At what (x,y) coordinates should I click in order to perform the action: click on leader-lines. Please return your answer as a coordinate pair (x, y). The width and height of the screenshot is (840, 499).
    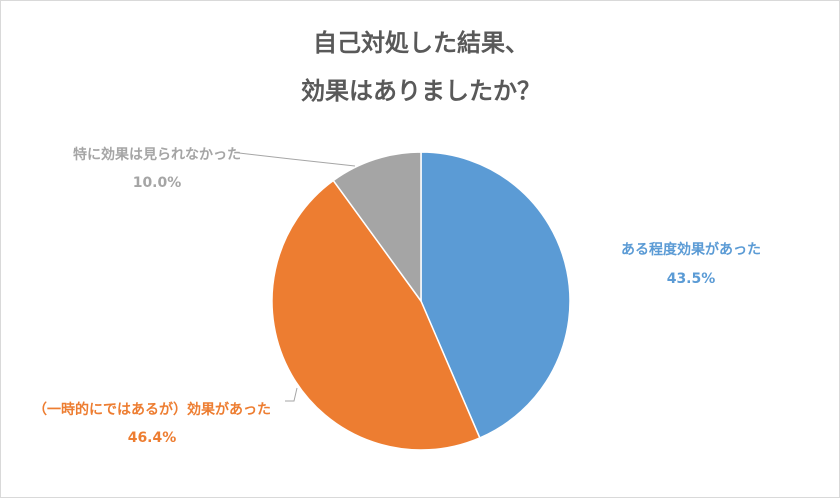
    Looking at the image, I should click on (297, 277).